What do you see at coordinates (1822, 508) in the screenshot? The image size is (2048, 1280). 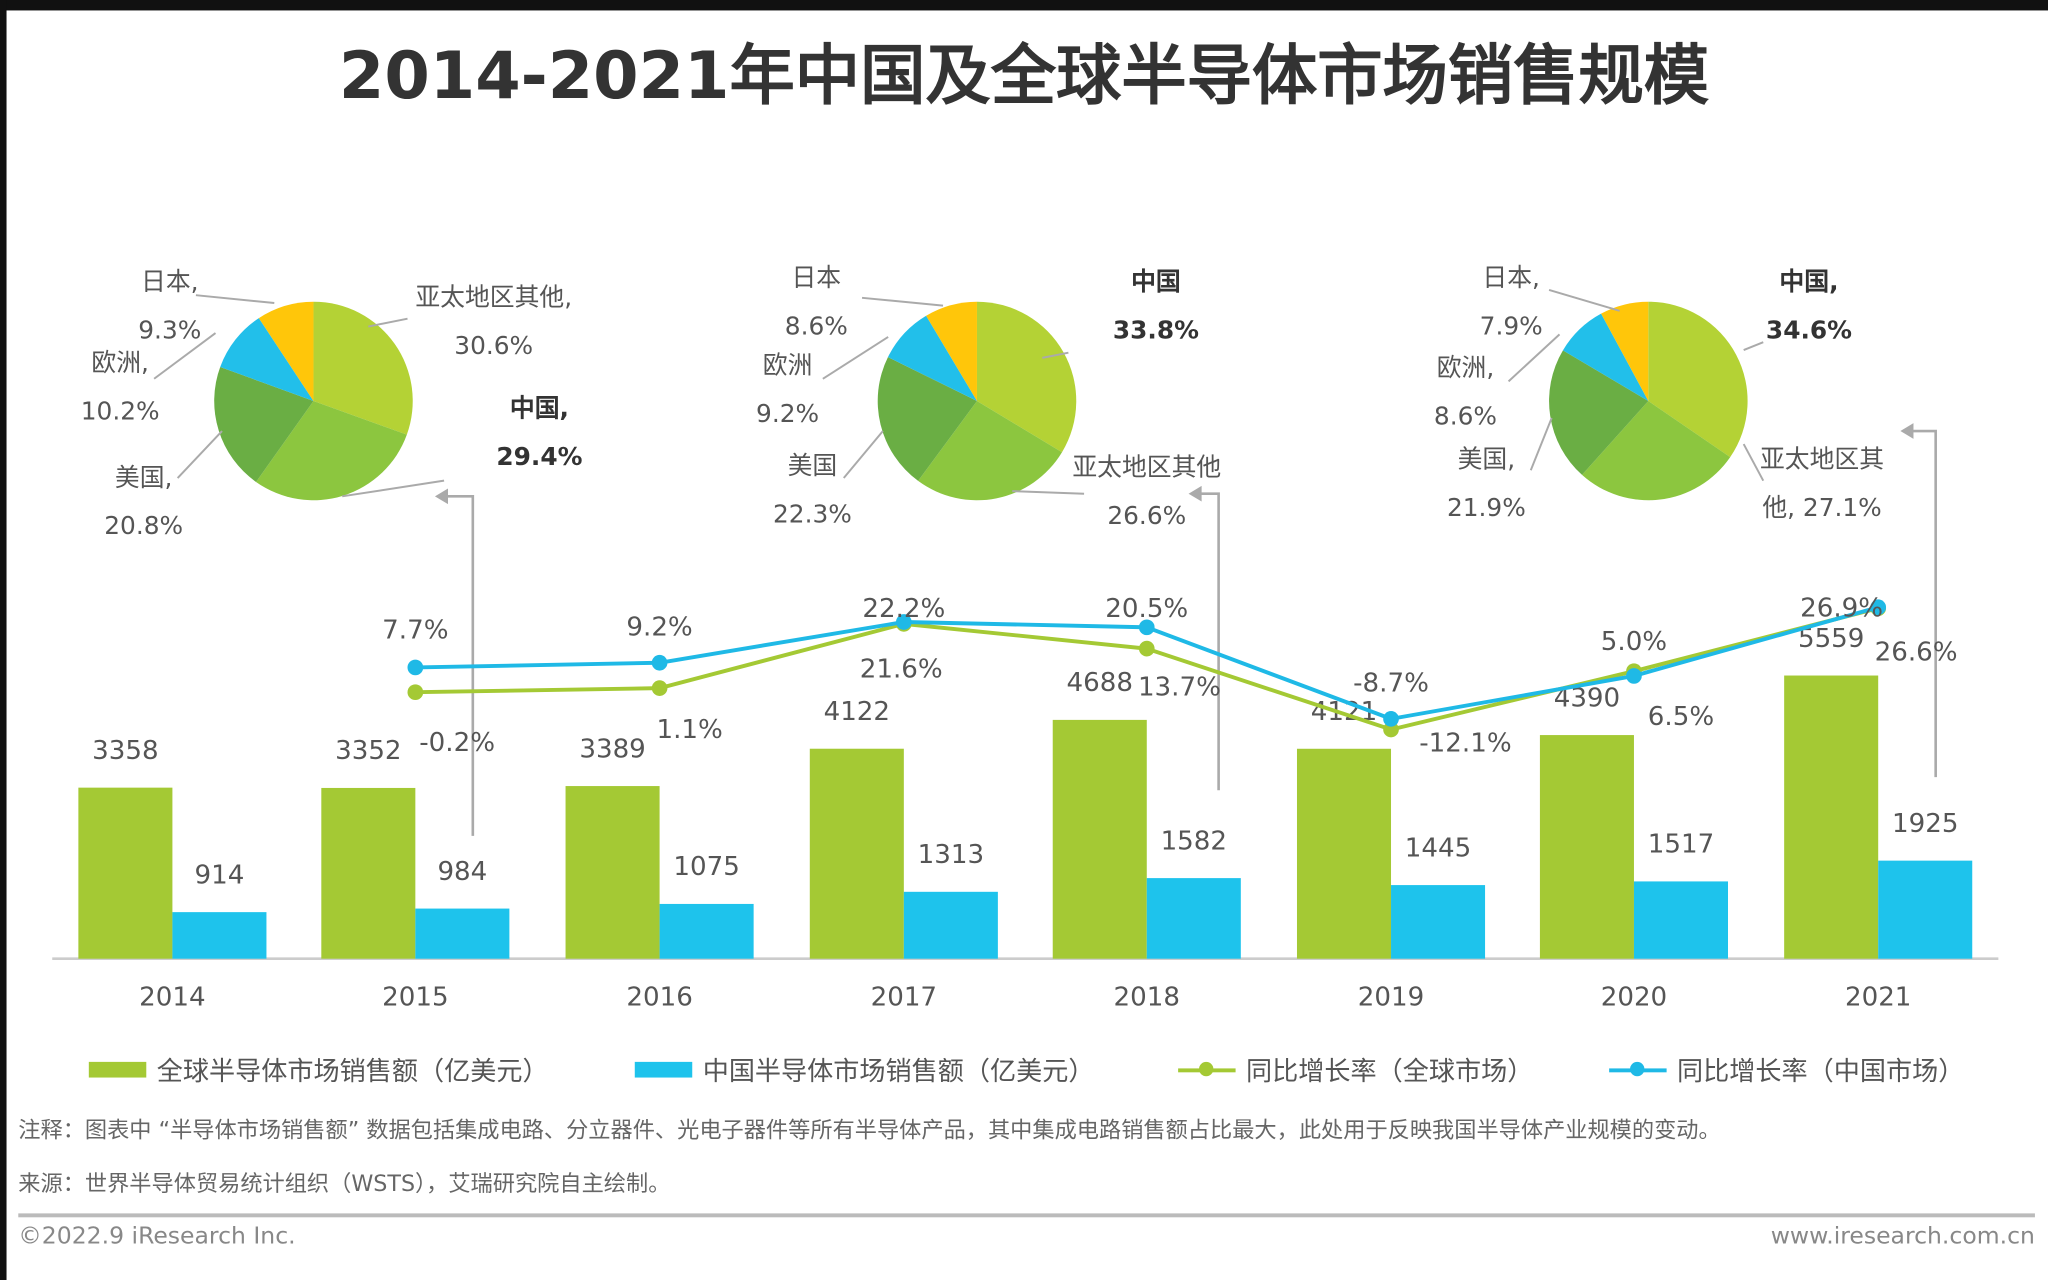 I see `pie-label-value: 他, 27.1%` at bounding box center [1822, 508].